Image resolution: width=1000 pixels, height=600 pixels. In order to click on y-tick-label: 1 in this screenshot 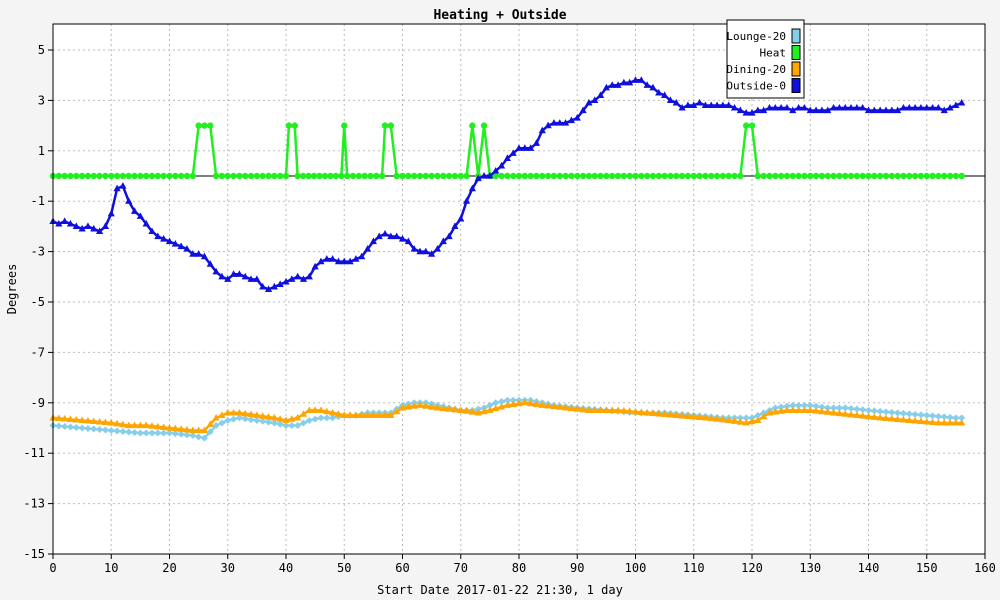, I will do `click(41, 151)`.